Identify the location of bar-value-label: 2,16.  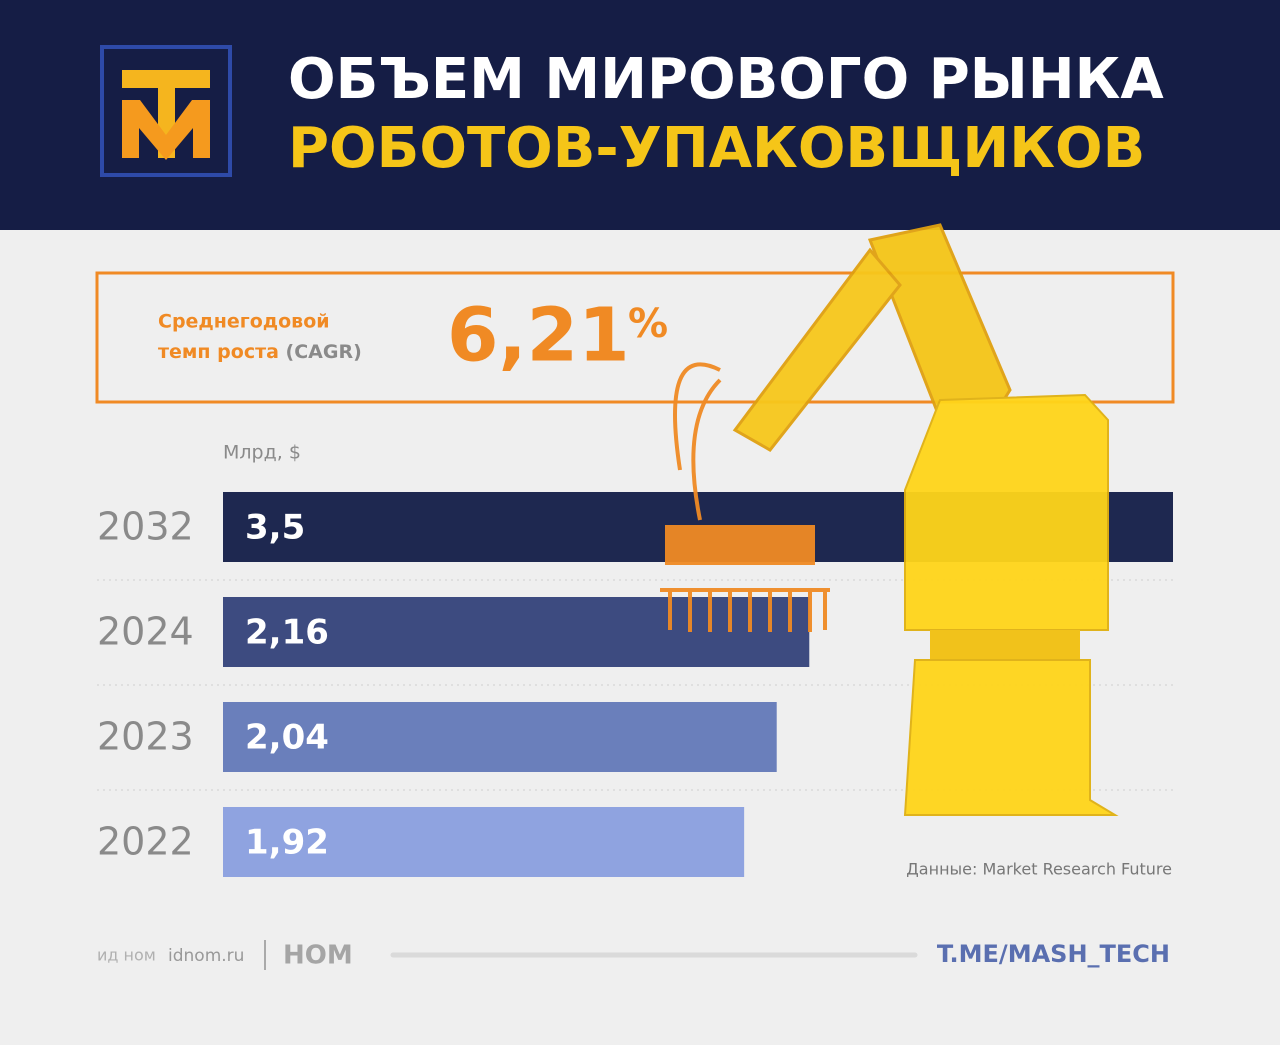
(287, 633).